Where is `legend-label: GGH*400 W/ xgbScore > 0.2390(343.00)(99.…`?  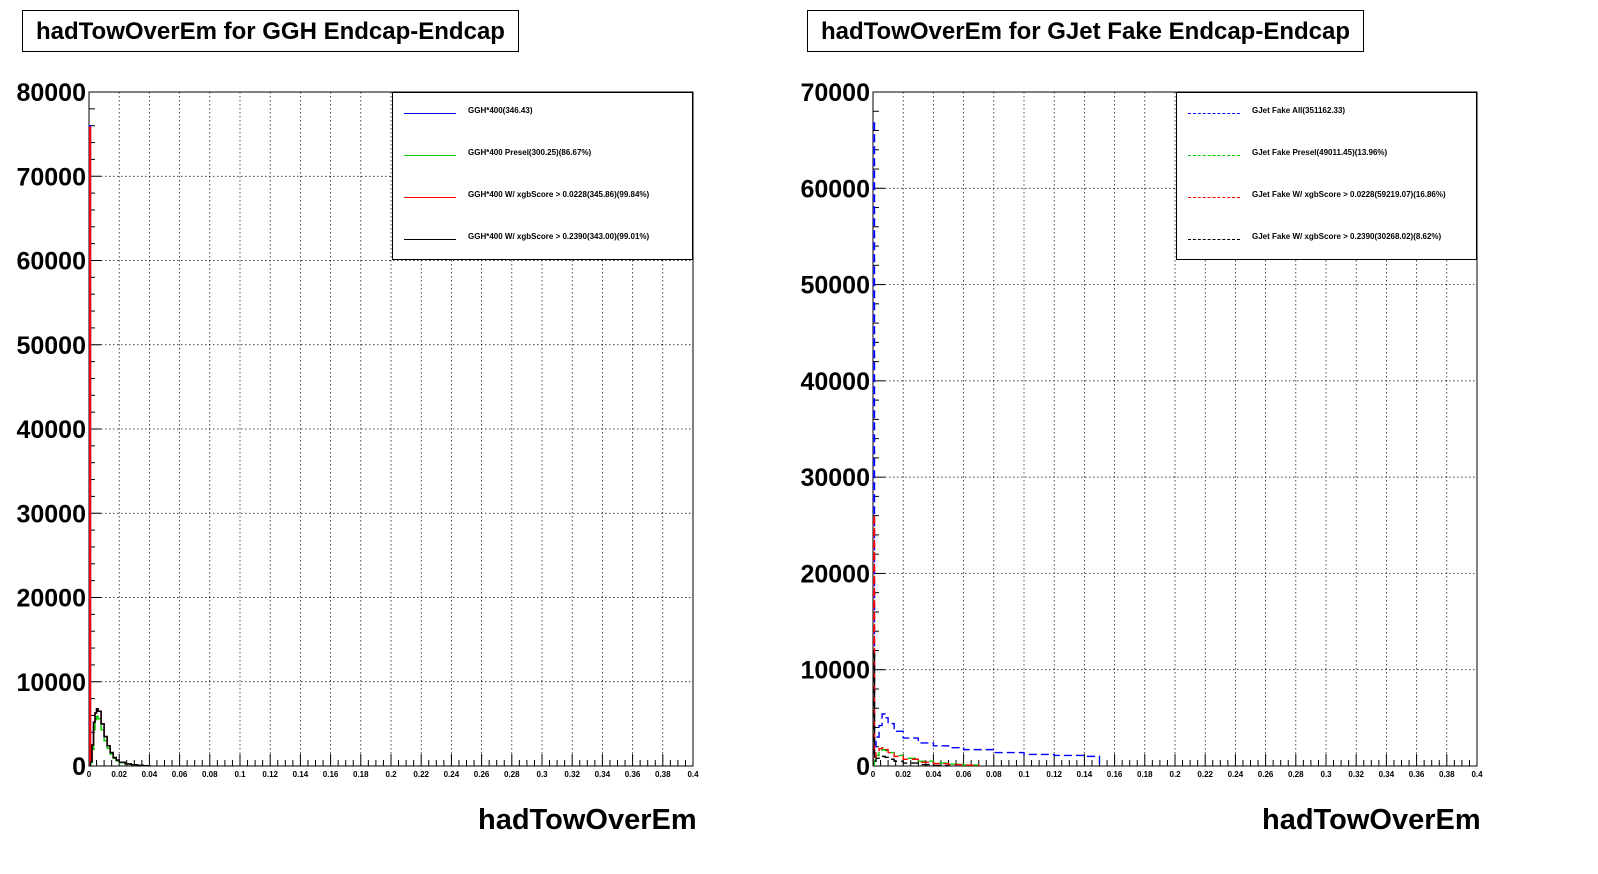 legend-label: GGH*400 W/ xgbScore > 0.2390(343.00)(99.… is located at coordinates (559, 236).